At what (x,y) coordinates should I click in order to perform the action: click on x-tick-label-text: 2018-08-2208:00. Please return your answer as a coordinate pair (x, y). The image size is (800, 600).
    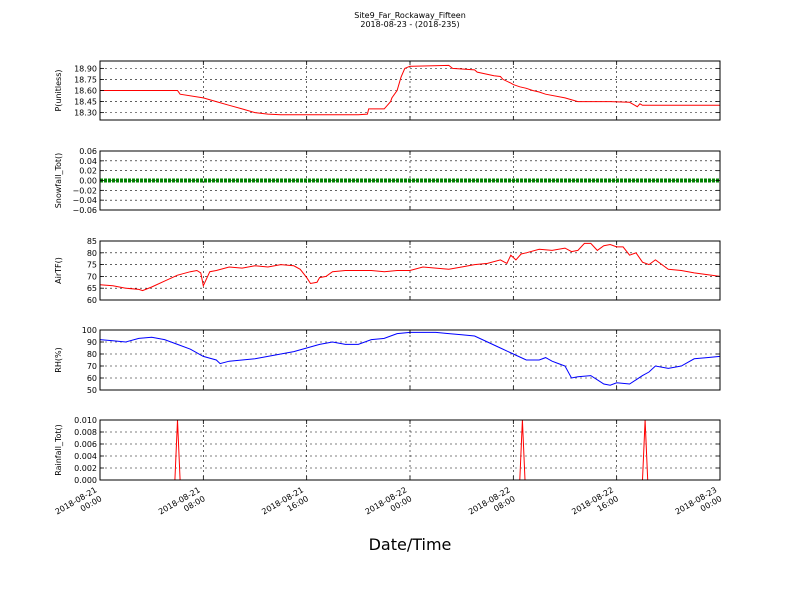
    Looking at the image, I should click on (492, 505).